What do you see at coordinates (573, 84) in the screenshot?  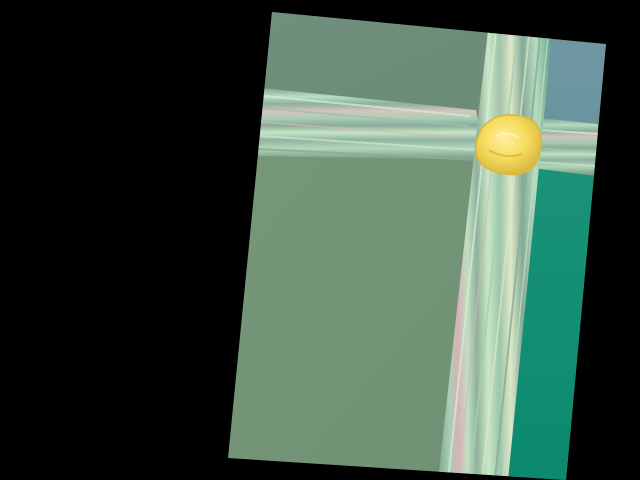 I see `upper-right-area` at bounding box center [573, 84].